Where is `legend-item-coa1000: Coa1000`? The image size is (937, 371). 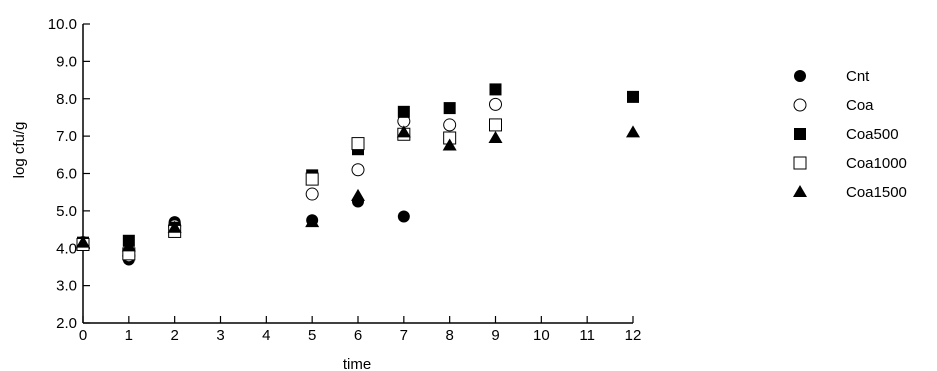 legend-item-coa1000: Coa1000 is located at coordinates (850, 163).